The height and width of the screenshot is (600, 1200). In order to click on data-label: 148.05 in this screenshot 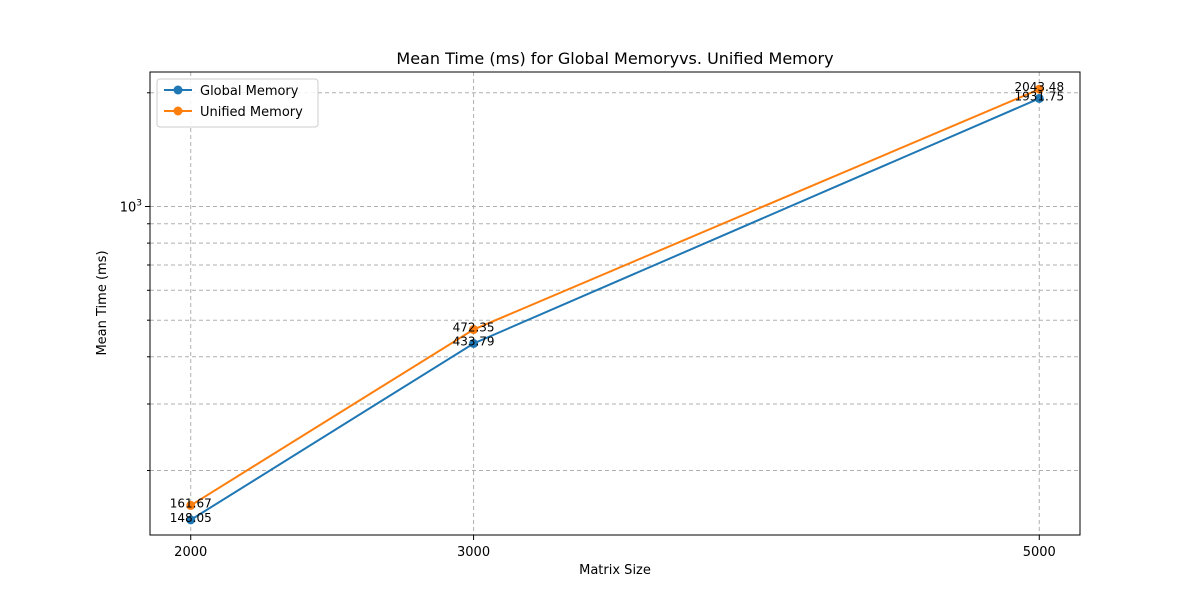, I will do `click(191, 518)`.